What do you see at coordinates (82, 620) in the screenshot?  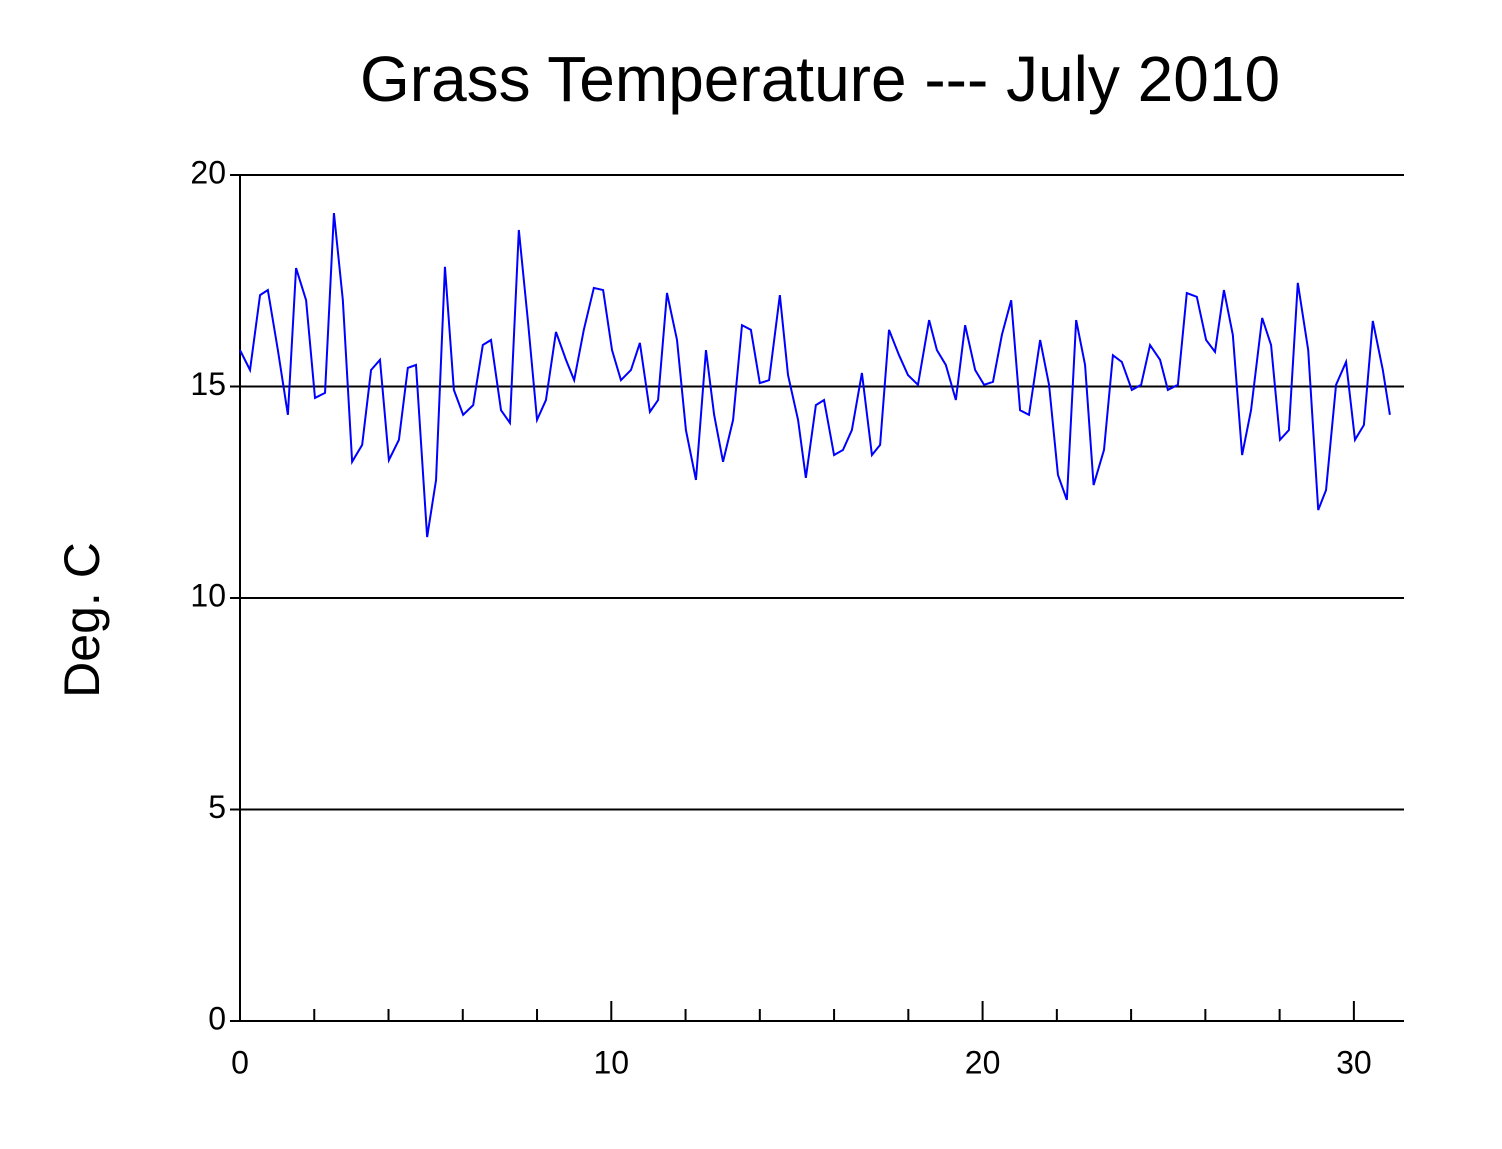 I see `y-axis-label: Deg. C` at bounding box center [82, 620].